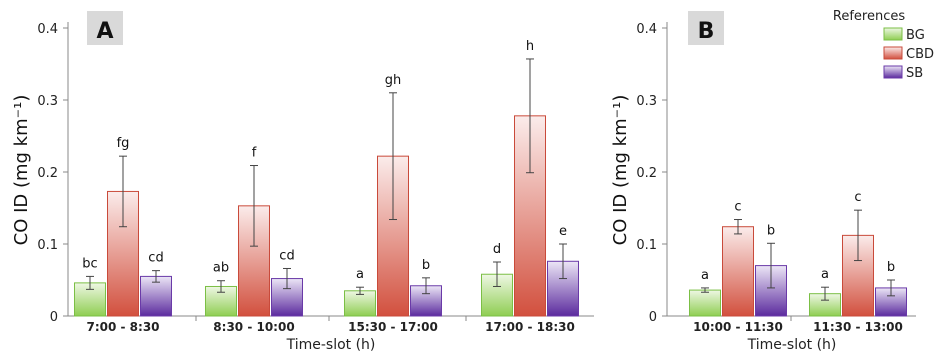 This screenshot has width=952, height=356. What do you see at coordinates (393, 327) in the screenshot?
I see `x-category-label: 15:30 - 17:00` at bounding box center [393, 327].